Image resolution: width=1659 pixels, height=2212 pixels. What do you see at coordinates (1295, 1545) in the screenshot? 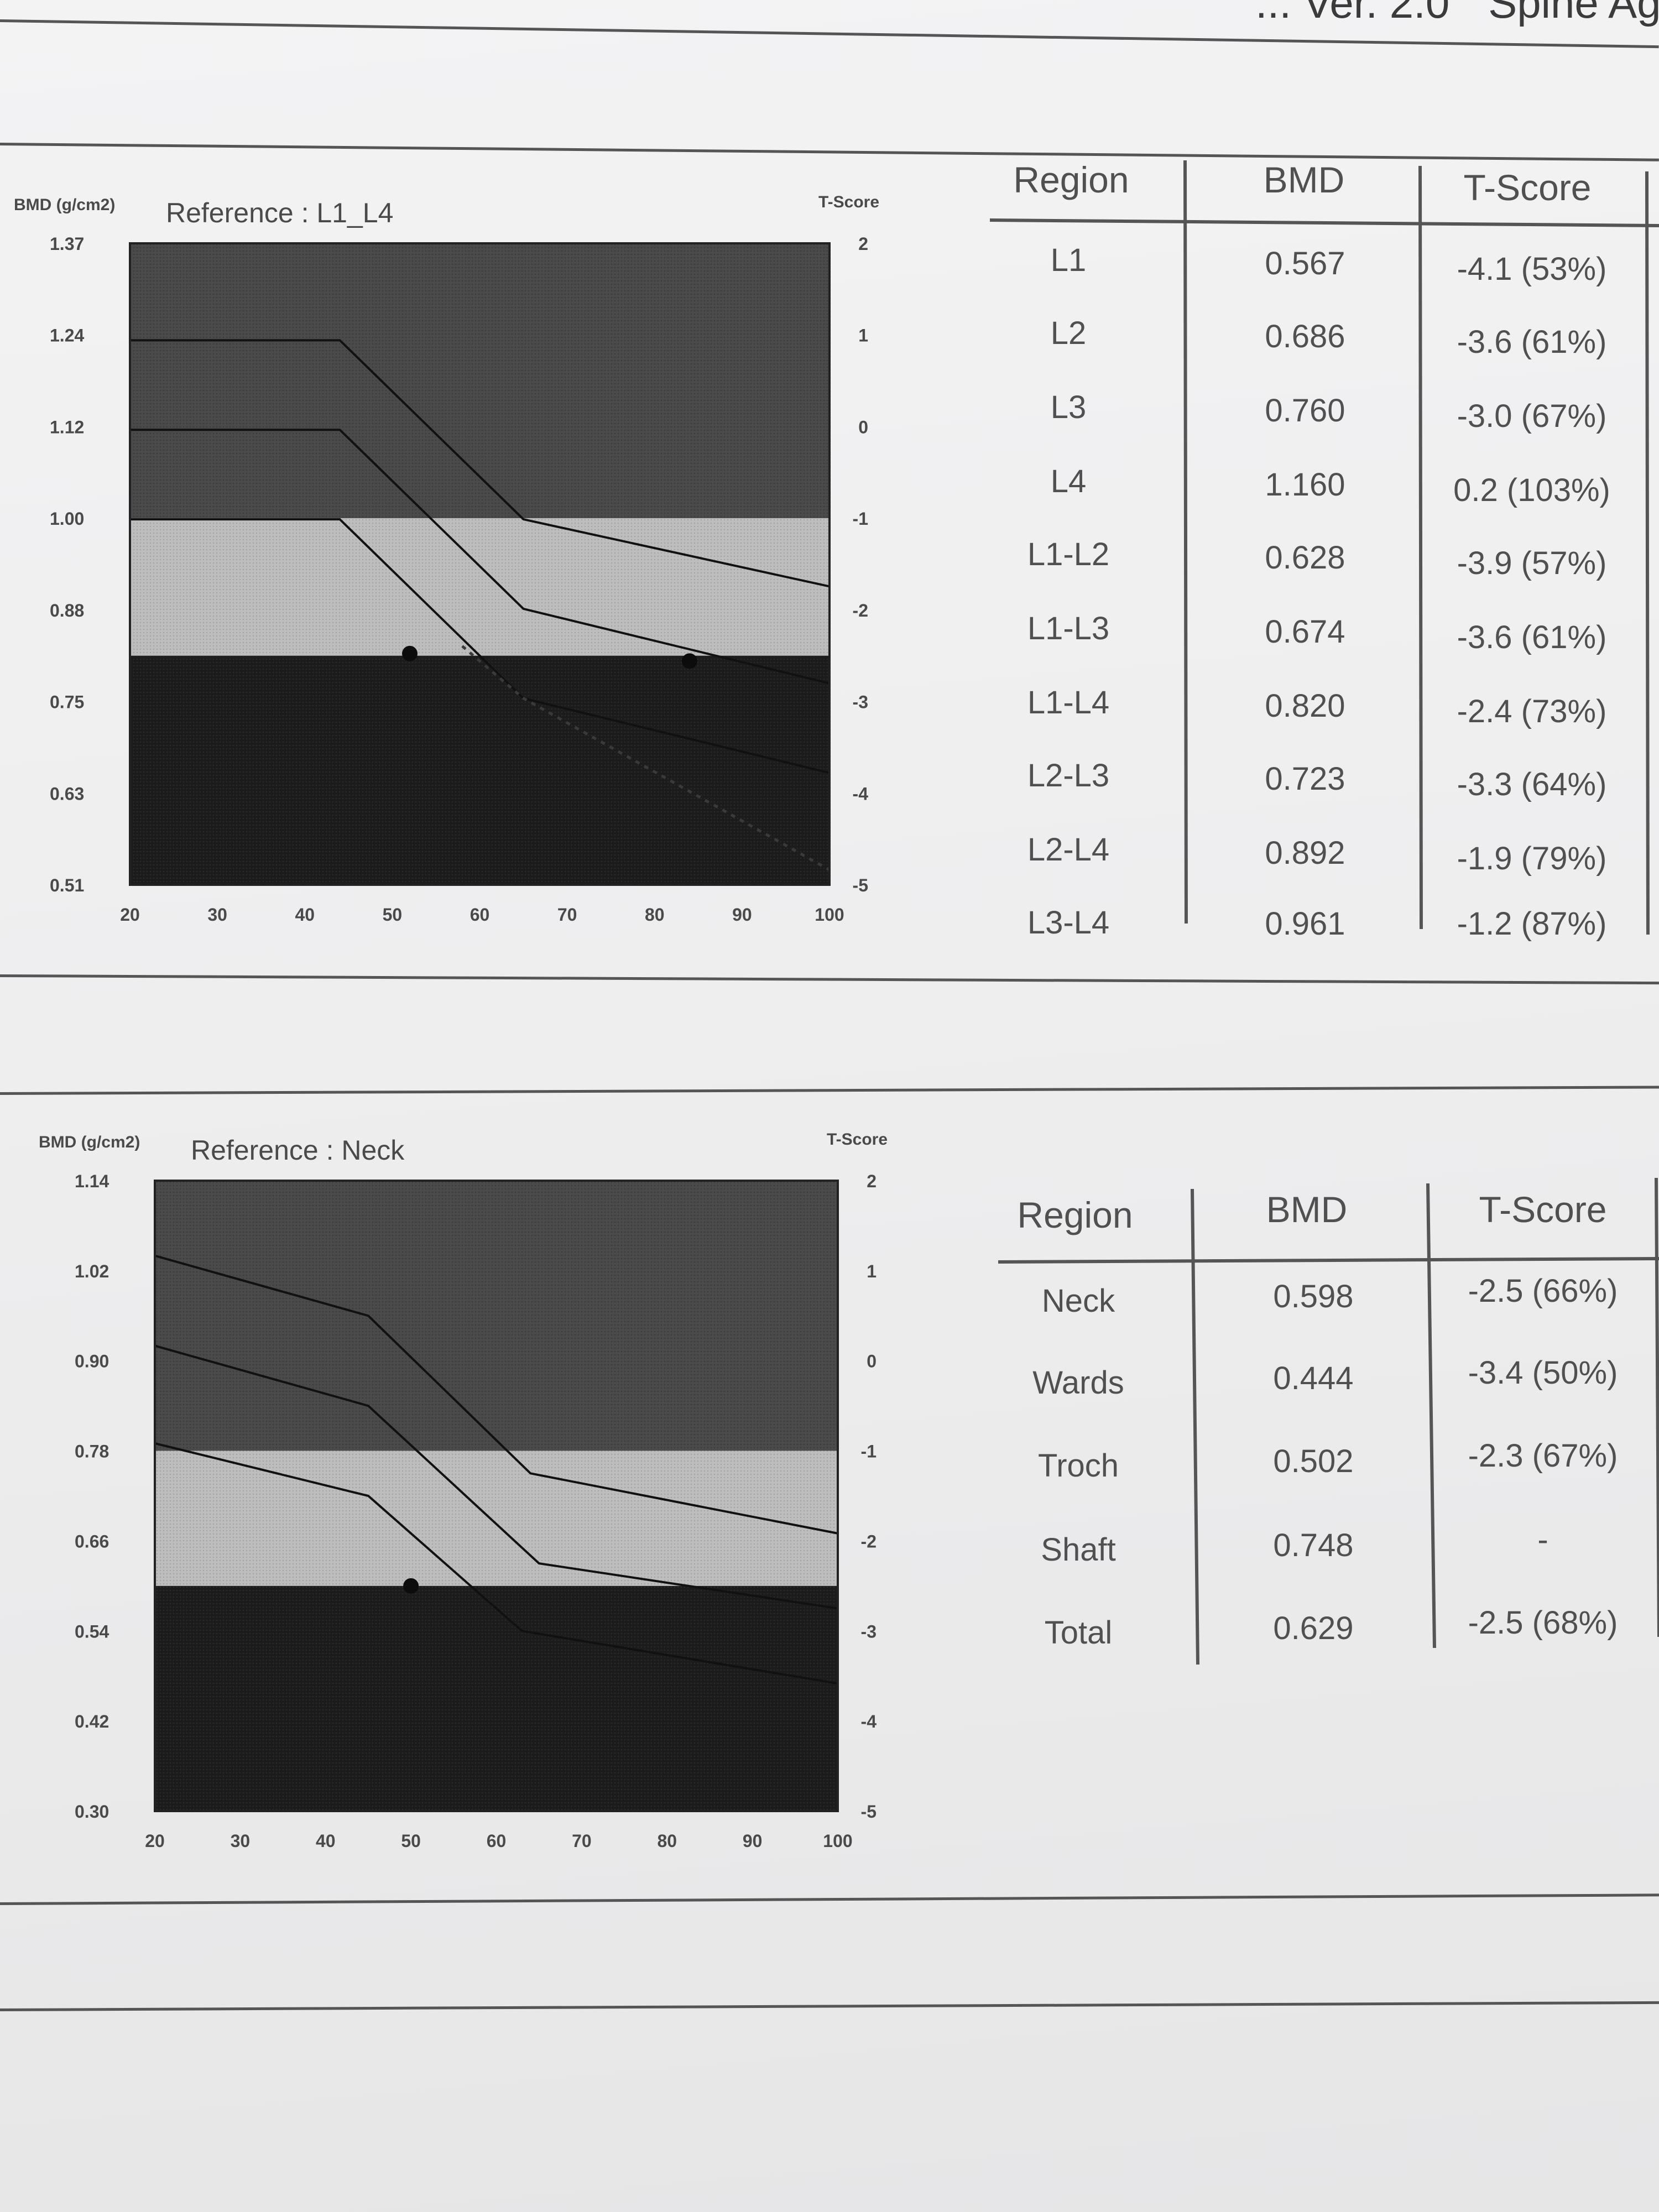
I see `table-row: Shaft 0.748 -` at bounding box center [1295, 1545].